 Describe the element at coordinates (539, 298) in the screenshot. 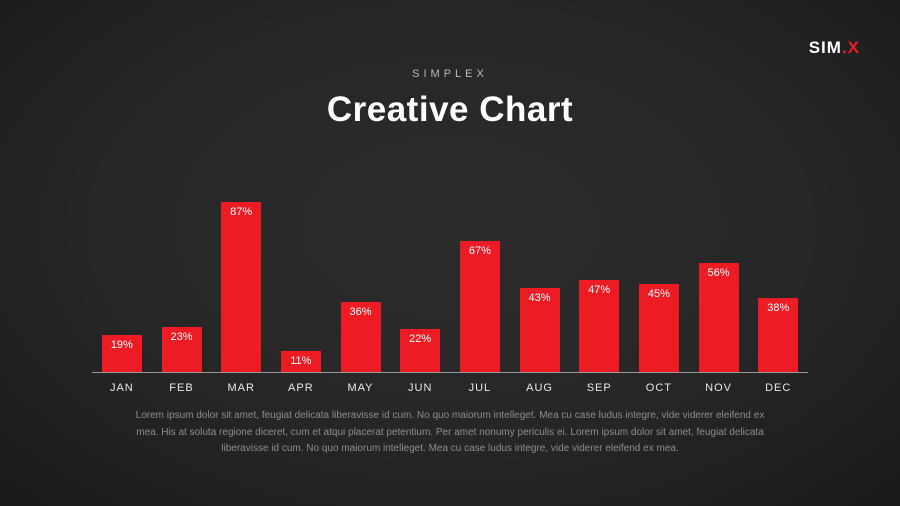

I see `bar-value-label: 43%` at that location.